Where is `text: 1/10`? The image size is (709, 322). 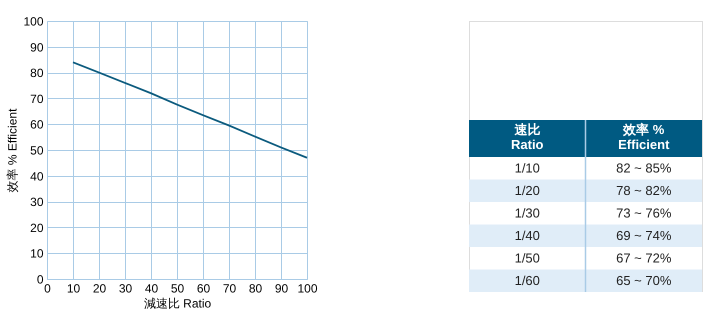
text: 1/10 is located at coordinates (527, 168).